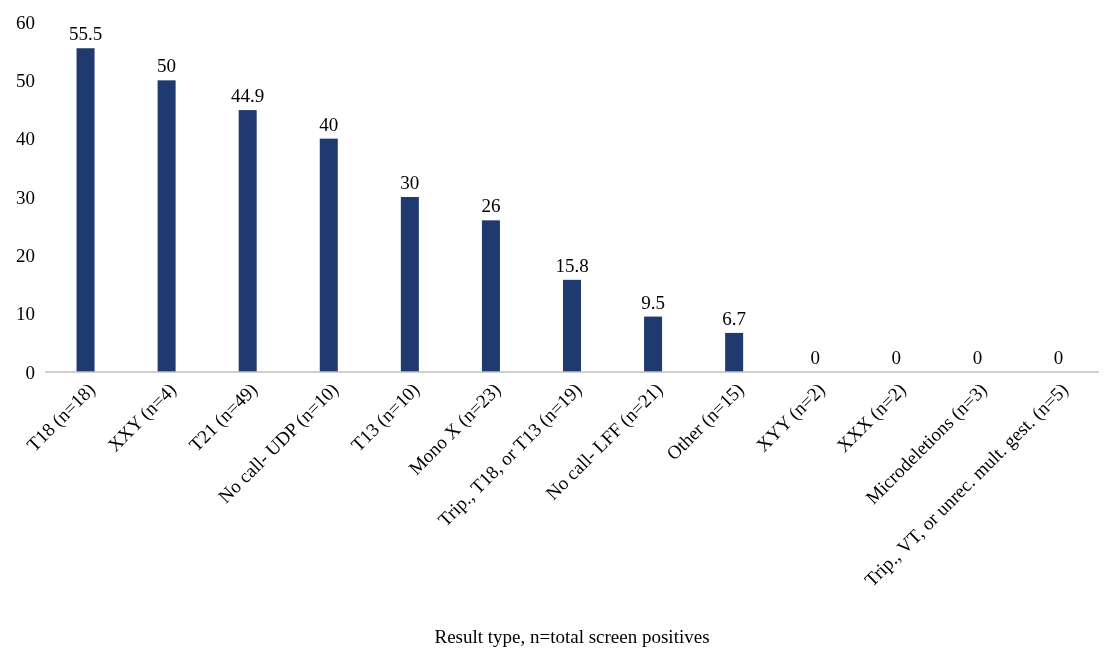 The image size is (1107, 655). What do you see at coordinates (30, 372) in the screenshot?
I see `y-tick-label: 0` at bounding box center [30, 372].